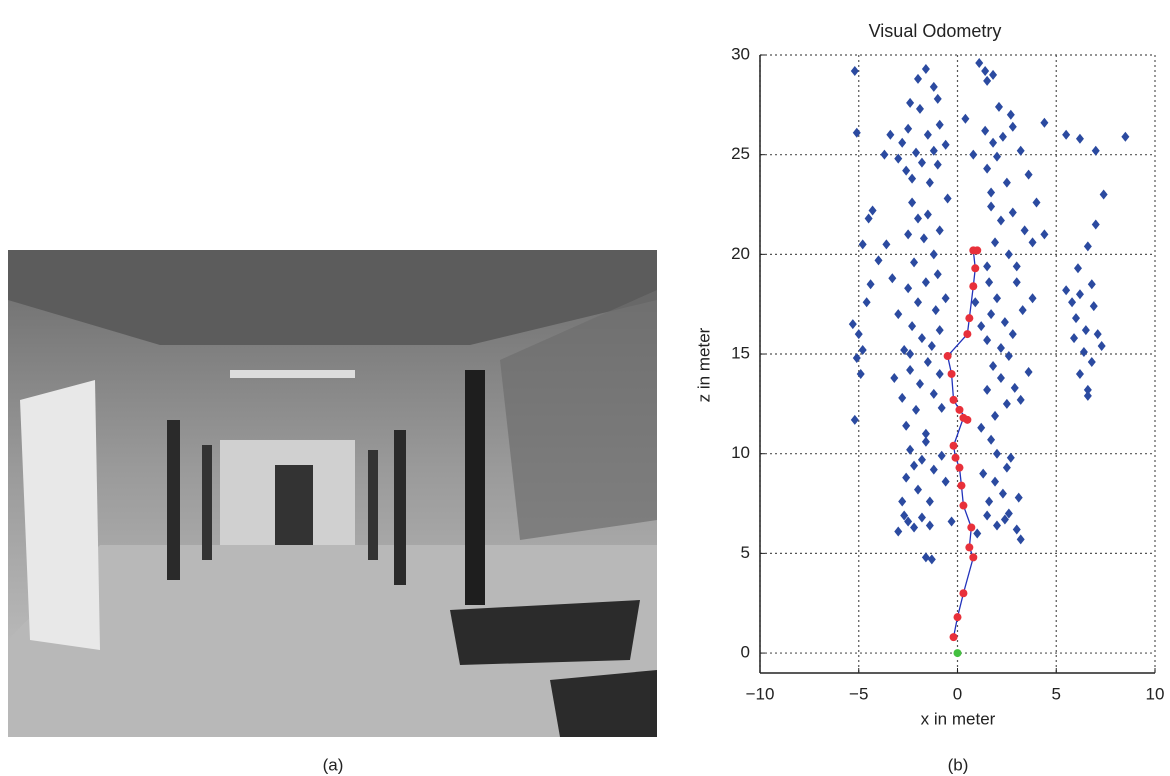 Image resolution: width=1170 pixels, height=776 pixels. Describe the element at coordinates (740, 53) in the screenshot. I see `y-tick-label: 30` at that location.